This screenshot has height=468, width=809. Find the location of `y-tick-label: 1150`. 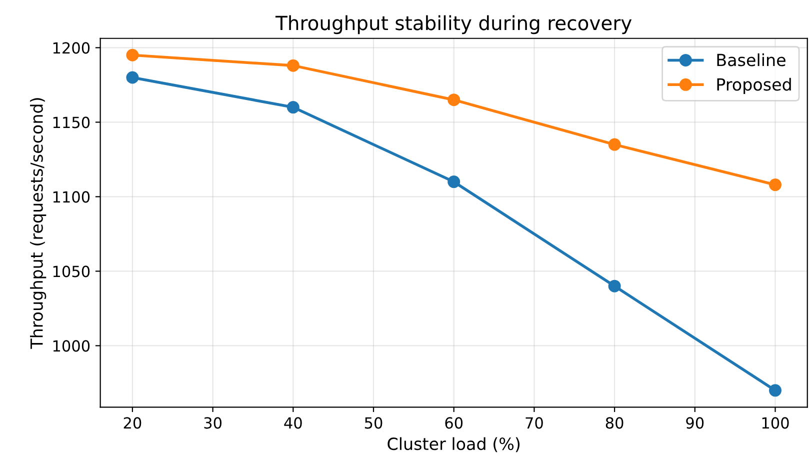

y-tick-label: 1150 is located at coordinates (71, 122).